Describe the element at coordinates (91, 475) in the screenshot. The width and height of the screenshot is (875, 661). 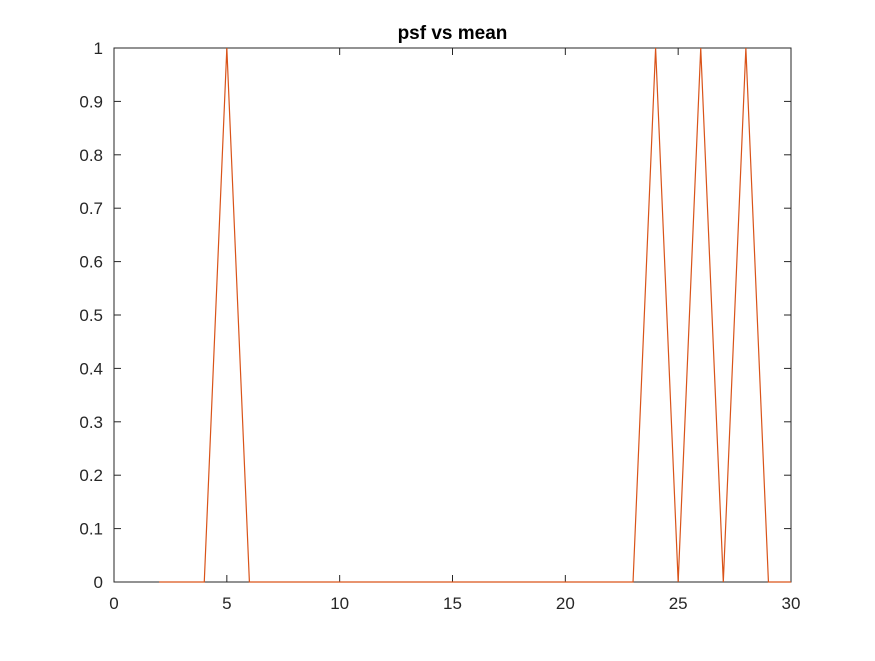
I see `y-tick-label: 0.2` at that location.